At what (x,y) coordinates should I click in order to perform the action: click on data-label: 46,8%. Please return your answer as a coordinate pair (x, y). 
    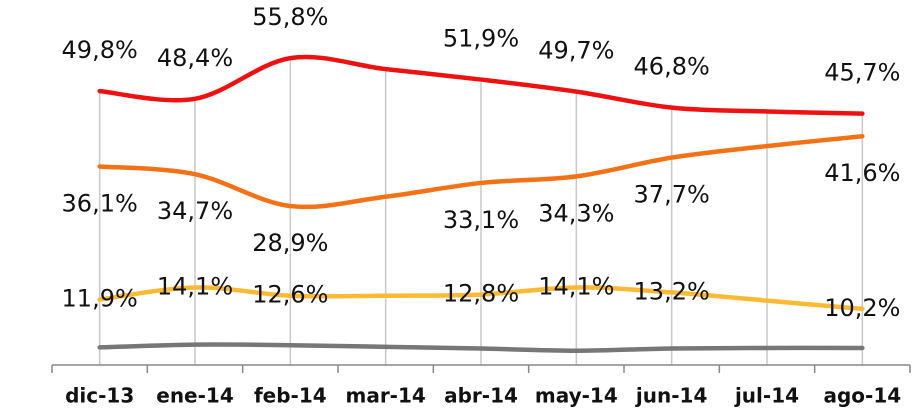
    Looking at the image, I should click on (672, 67).